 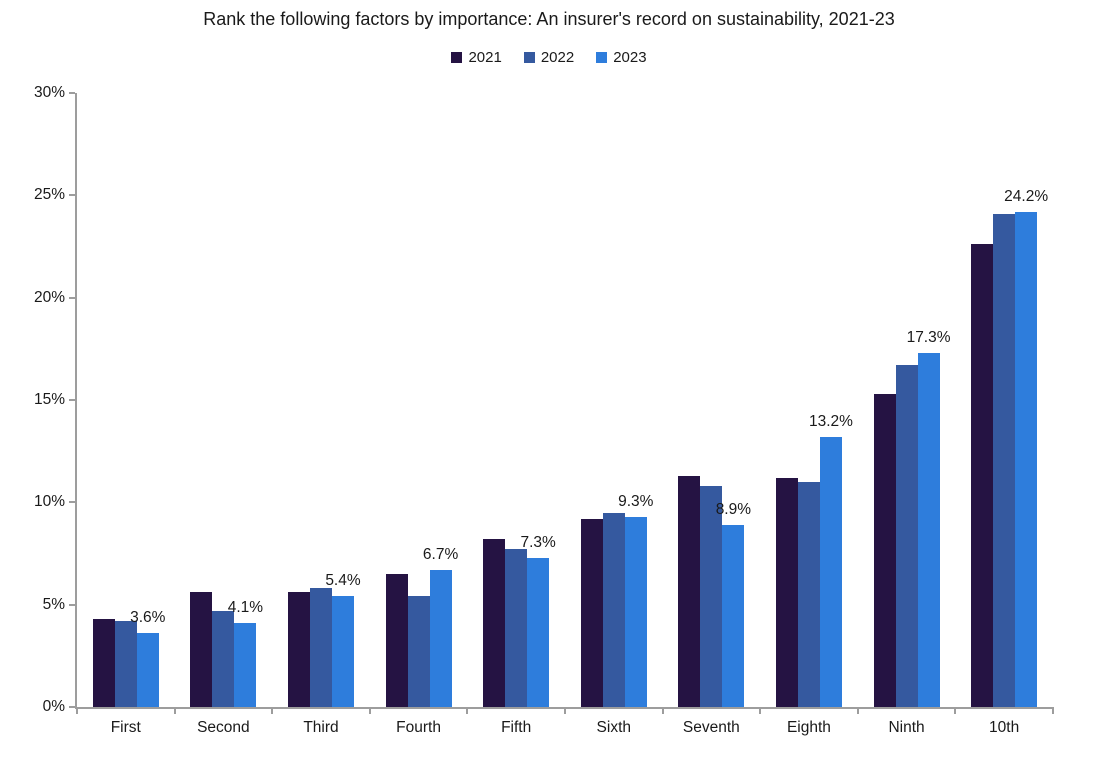 I want to click on legend-label-2022: 2022, so click(x=557, y=57).